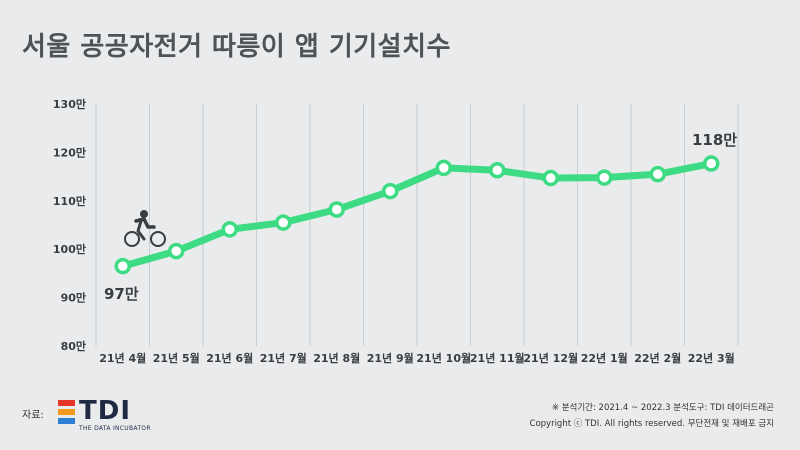  Describe the element at coordinates (73, 298) in the screenshot. I see `y-tick-label: 90만` at that location.